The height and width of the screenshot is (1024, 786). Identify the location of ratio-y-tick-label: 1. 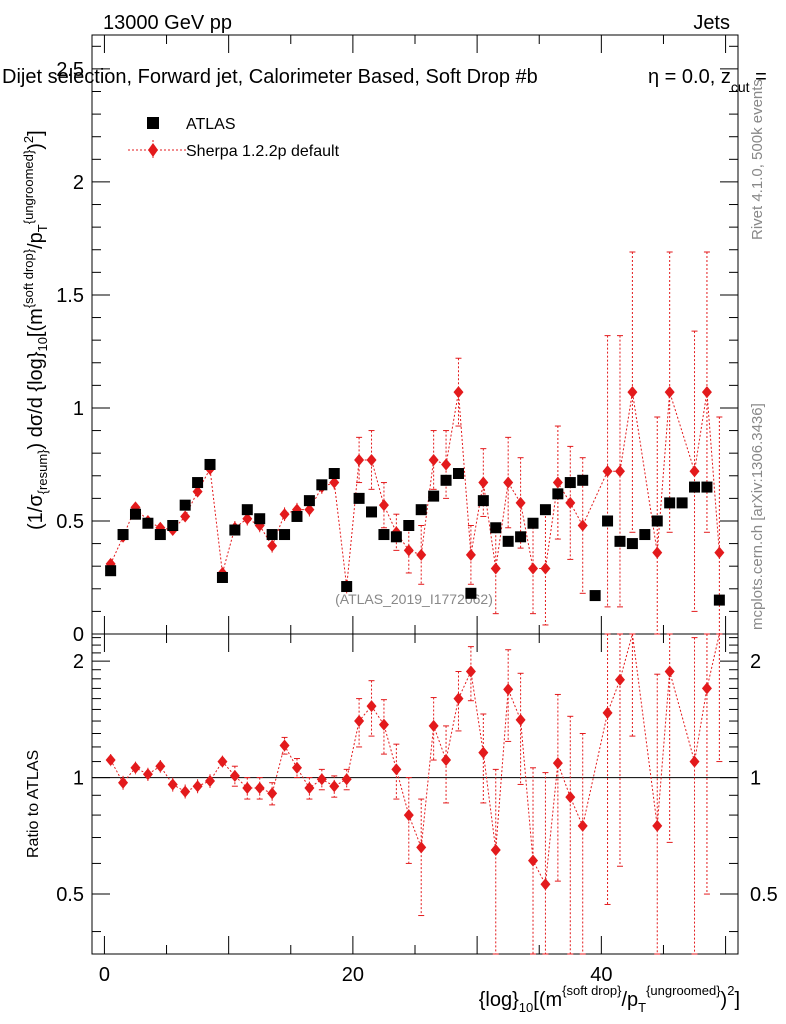
(78, 779).